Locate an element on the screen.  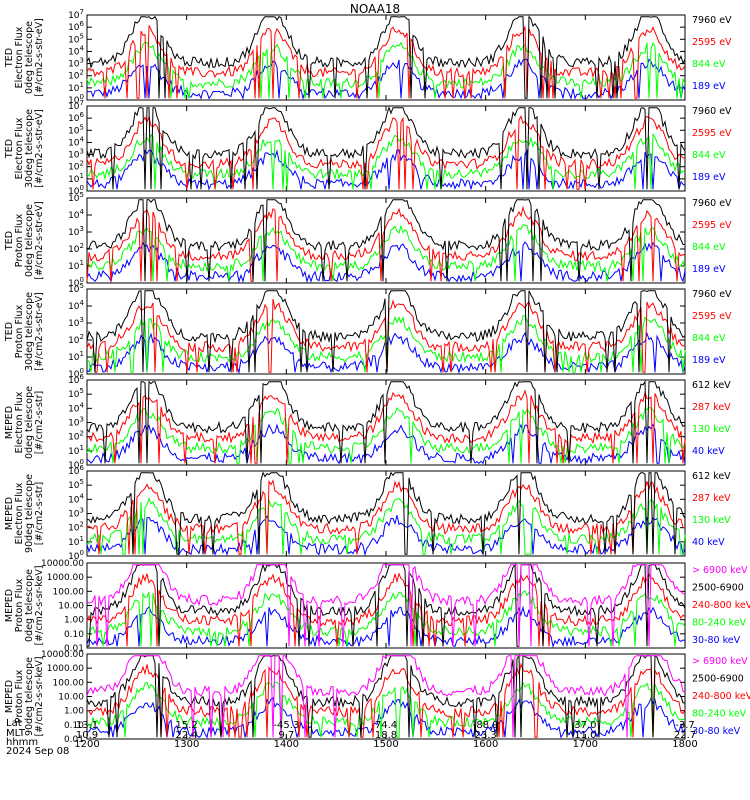
legend-entry: 612 keV is located at coordinates (711, 476).